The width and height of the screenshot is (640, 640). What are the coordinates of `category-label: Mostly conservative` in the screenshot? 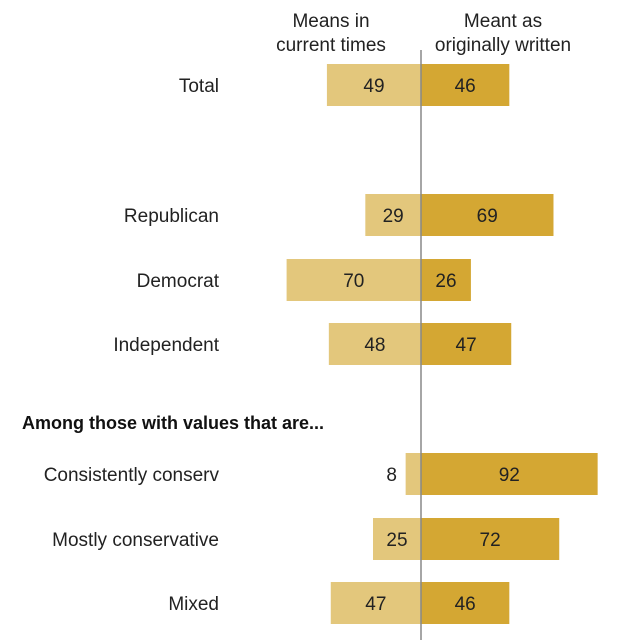 It's located at (135, 540).